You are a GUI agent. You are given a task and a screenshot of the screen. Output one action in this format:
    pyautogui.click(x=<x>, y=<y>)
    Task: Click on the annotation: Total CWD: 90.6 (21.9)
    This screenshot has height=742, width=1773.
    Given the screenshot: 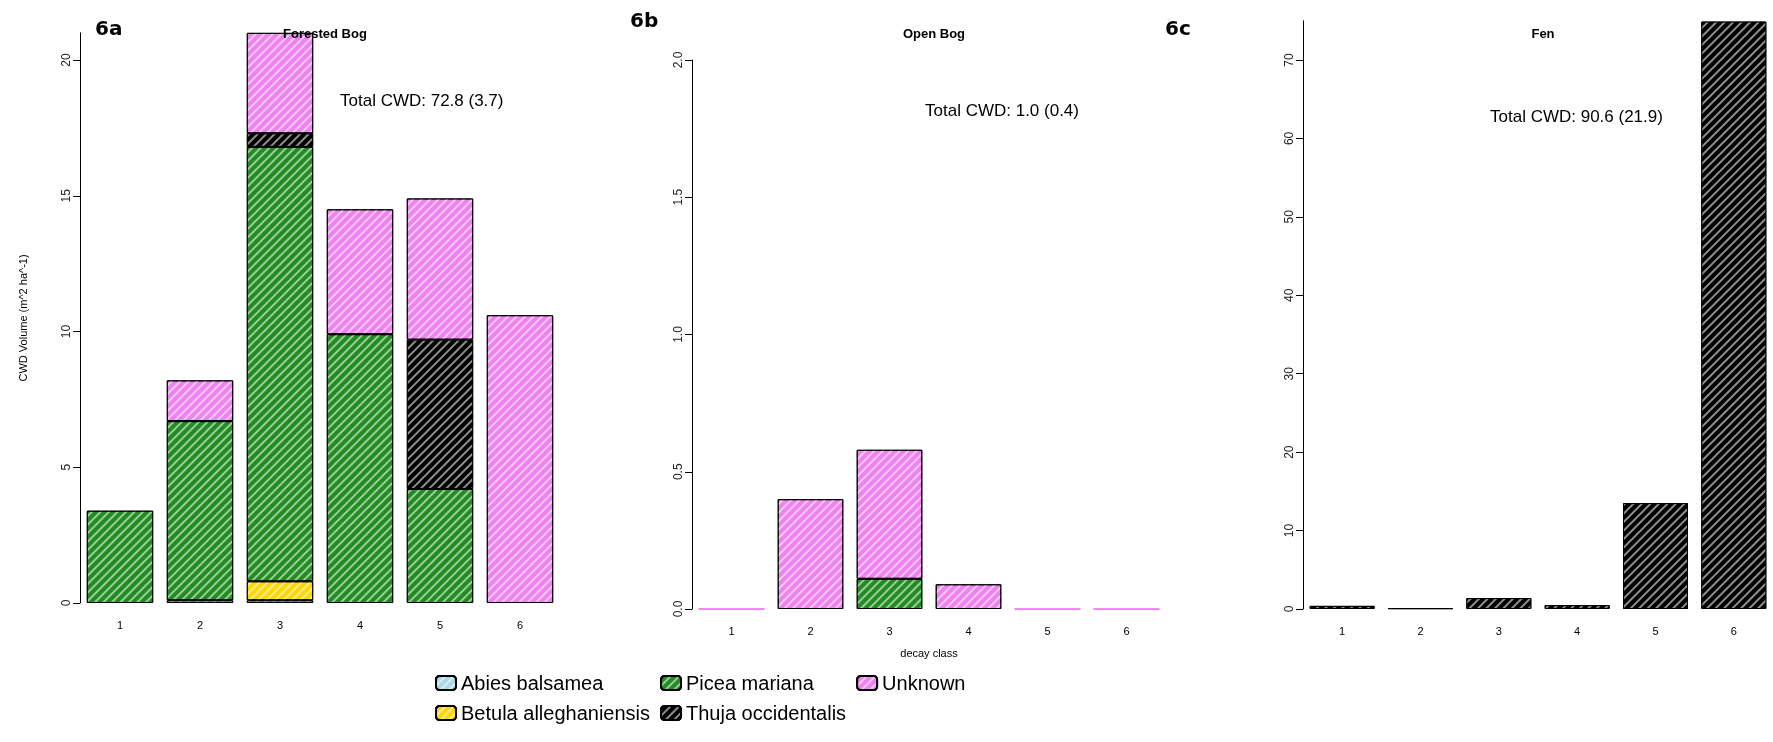 What is the action you would take?
    pyautogui.click(x=1576, y=116)
    